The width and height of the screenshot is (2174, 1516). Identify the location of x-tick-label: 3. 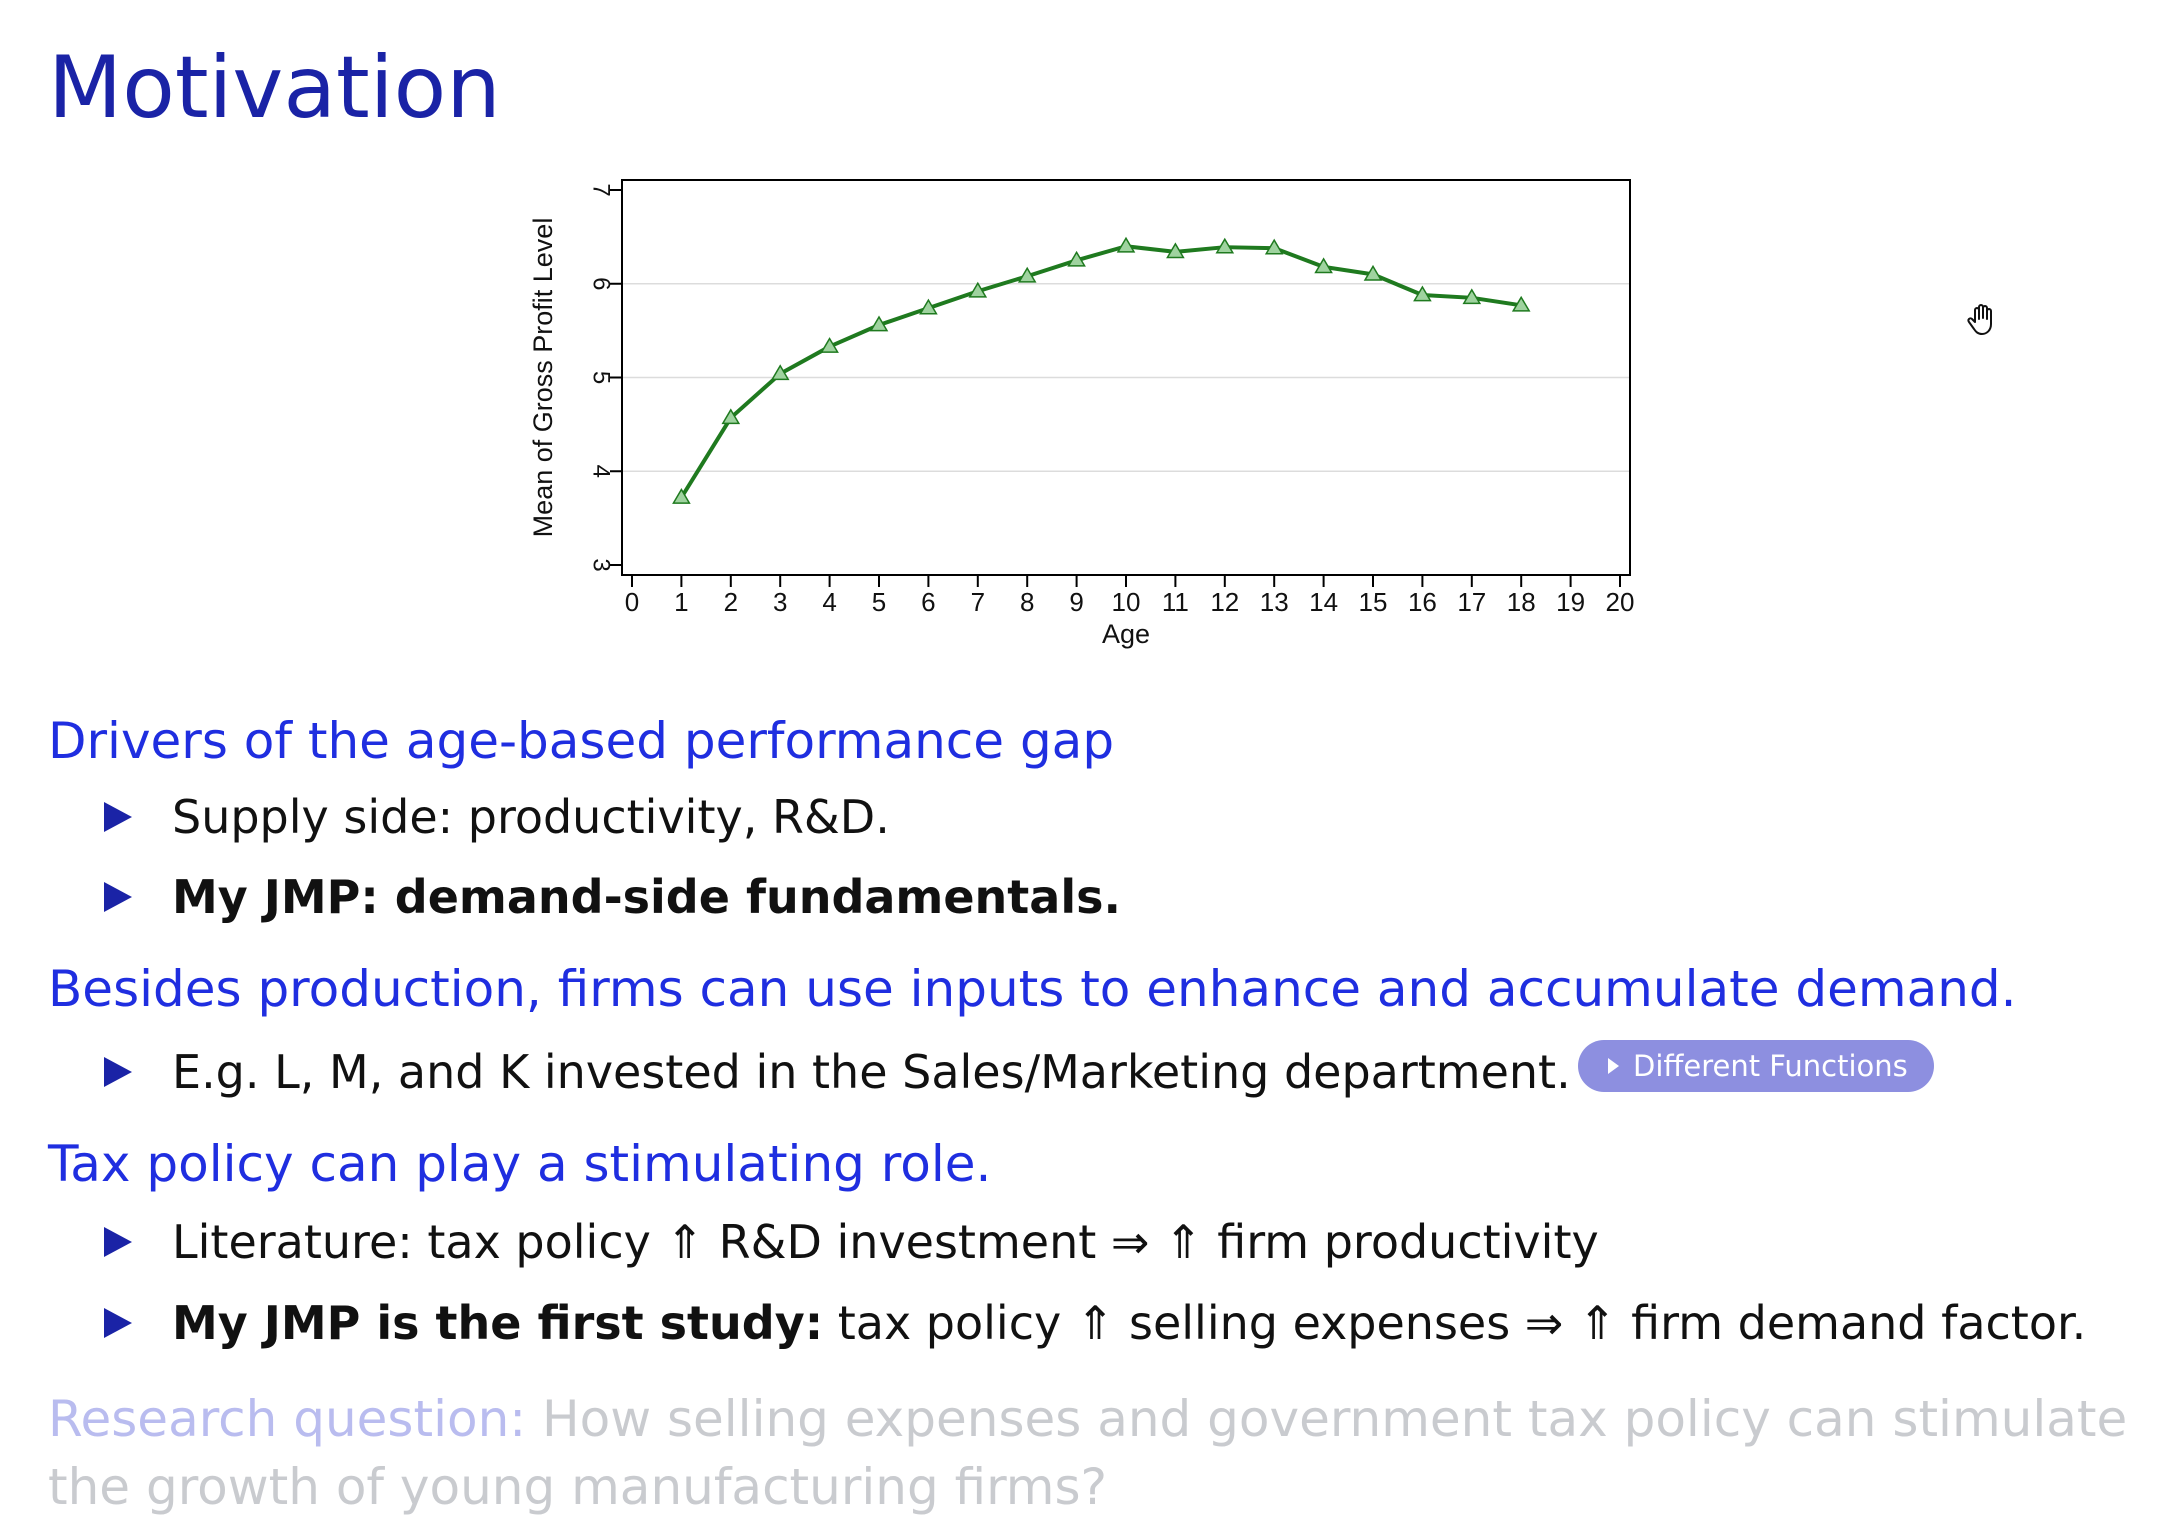
(780, 602).